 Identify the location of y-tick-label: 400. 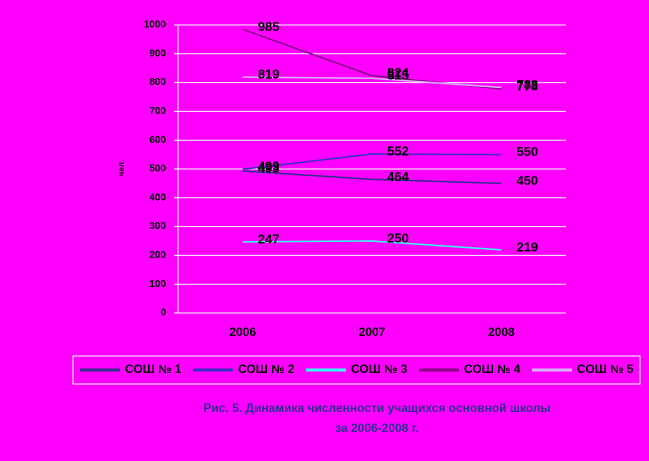
(157, 197).